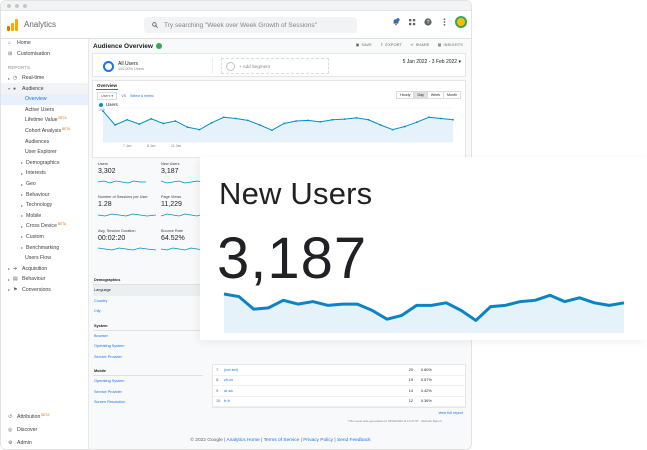 The height and width of the screenshot is (450, 647). Describe the element at coordinates (20, 442) in the screenshot. I see `sidebar-item-admin: ⚙ Admin` at that location.